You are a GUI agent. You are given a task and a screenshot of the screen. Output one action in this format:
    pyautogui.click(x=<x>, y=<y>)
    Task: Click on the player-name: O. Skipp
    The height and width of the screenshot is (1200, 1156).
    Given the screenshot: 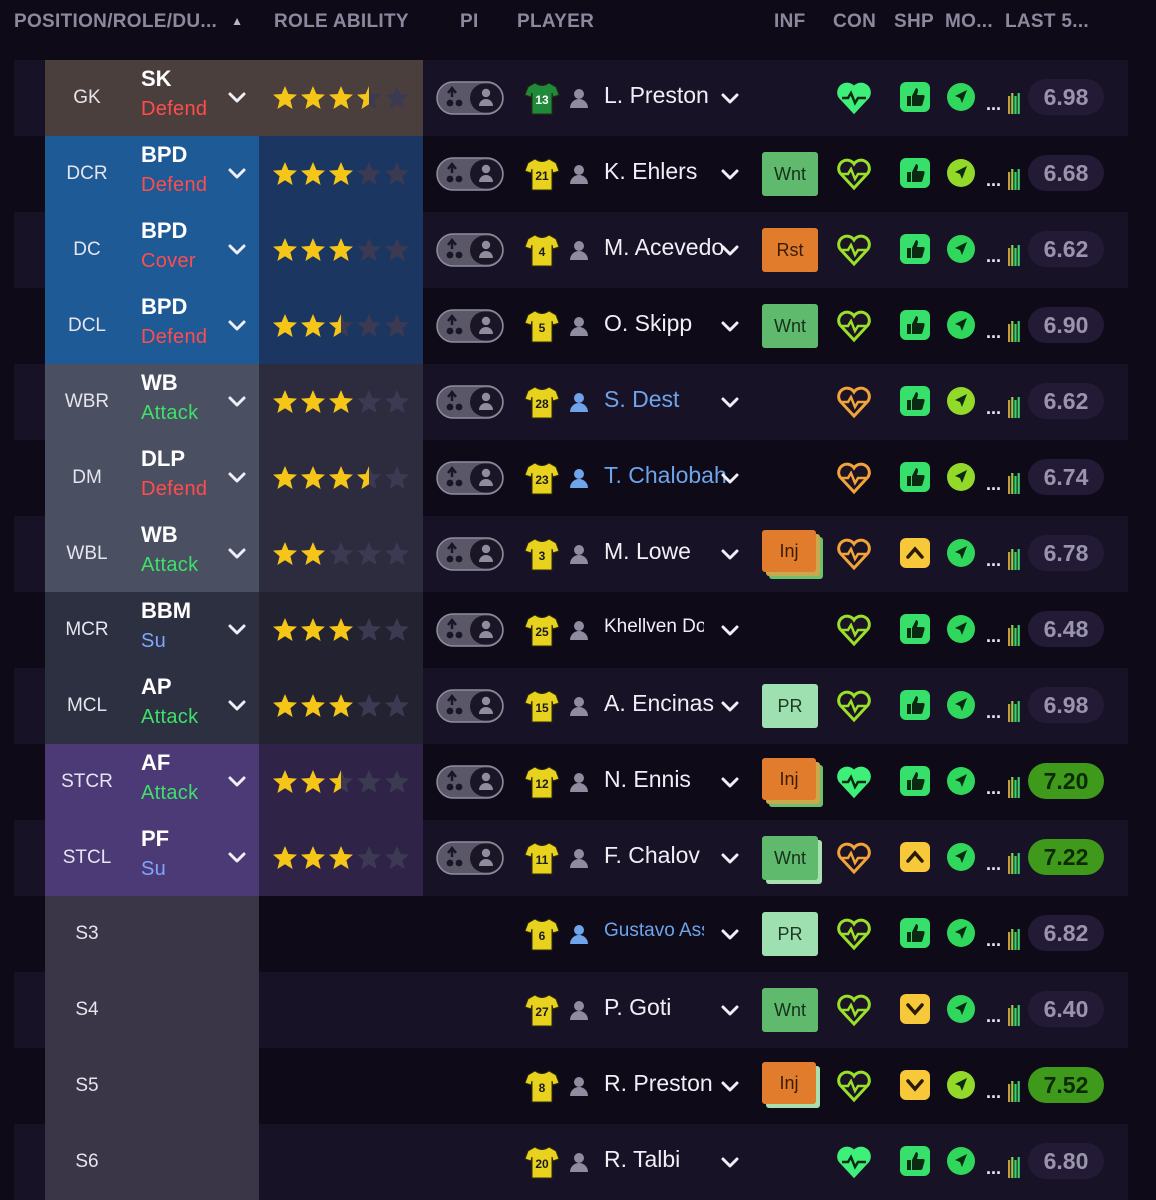 What is the action you would take?
    pyautogui.click(x=648, y=323)
    